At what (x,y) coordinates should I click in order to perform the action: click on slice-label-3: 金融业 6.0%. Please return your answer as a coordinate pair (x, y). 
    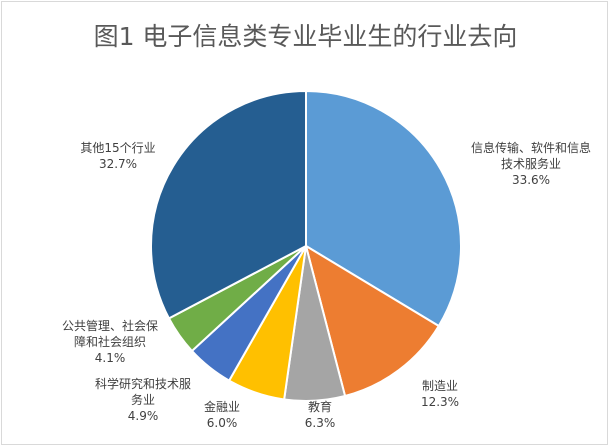
    Looking at the image, I should click on (222, 414).